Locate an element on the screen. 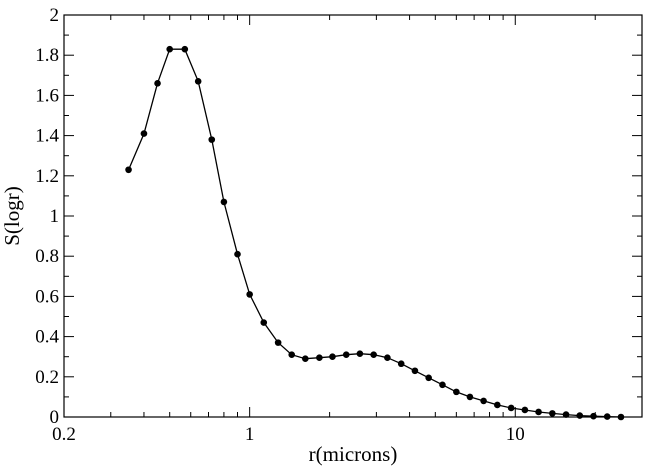 This screenshot has height=468, width=650. y-tick-label: 1 is located at coordinates (55, 216).